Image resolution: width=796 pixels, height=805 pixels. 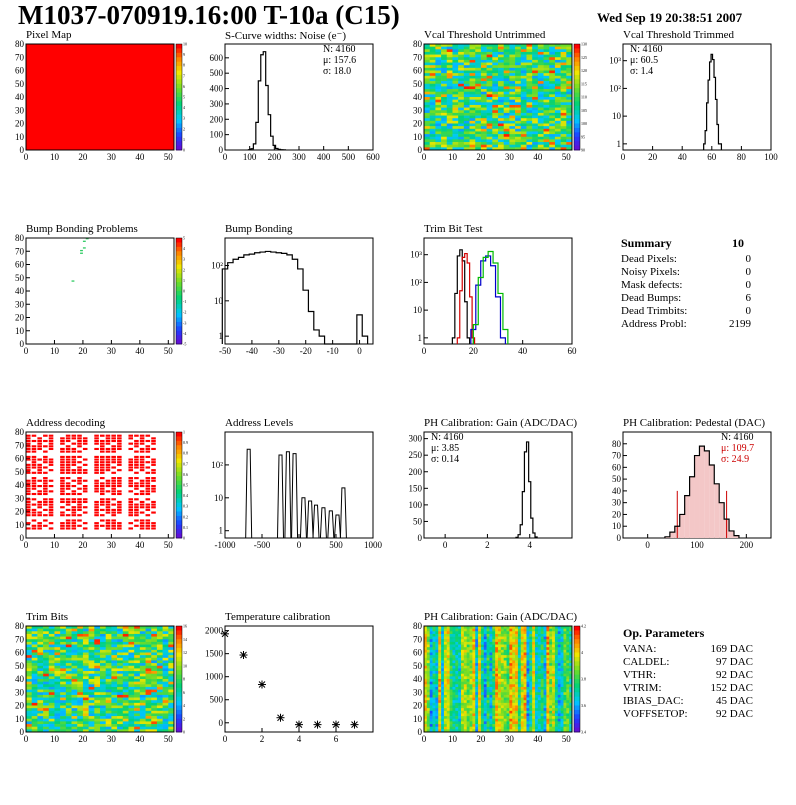 I want to click on y-tick-label: 10, so click(x=418, y=310).